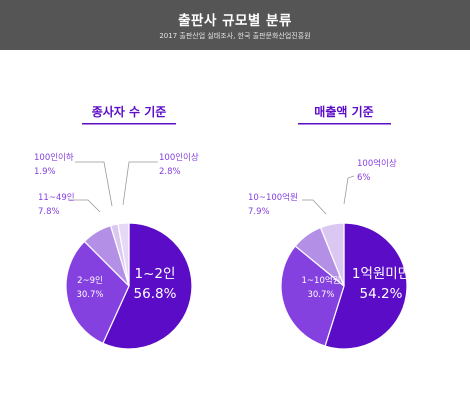 The width and height of the screenshot is (470, 415). Describe the element at coordinates (235, 36) in the screenshot. I see `page-subtitle: 2017 출판산업 실태조사, 한국 출판문화산업진흥원` at that location.